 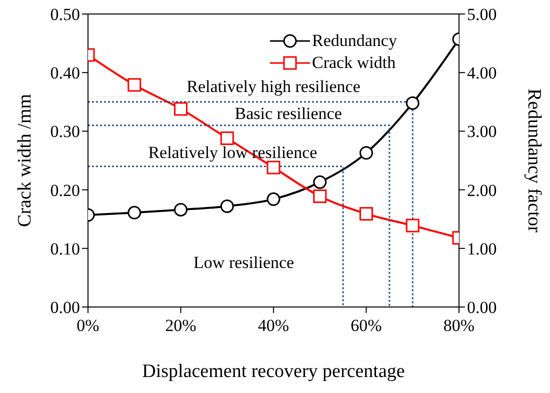 I want to click on y-tick-label: 0.30, so click(x=65, y=132).